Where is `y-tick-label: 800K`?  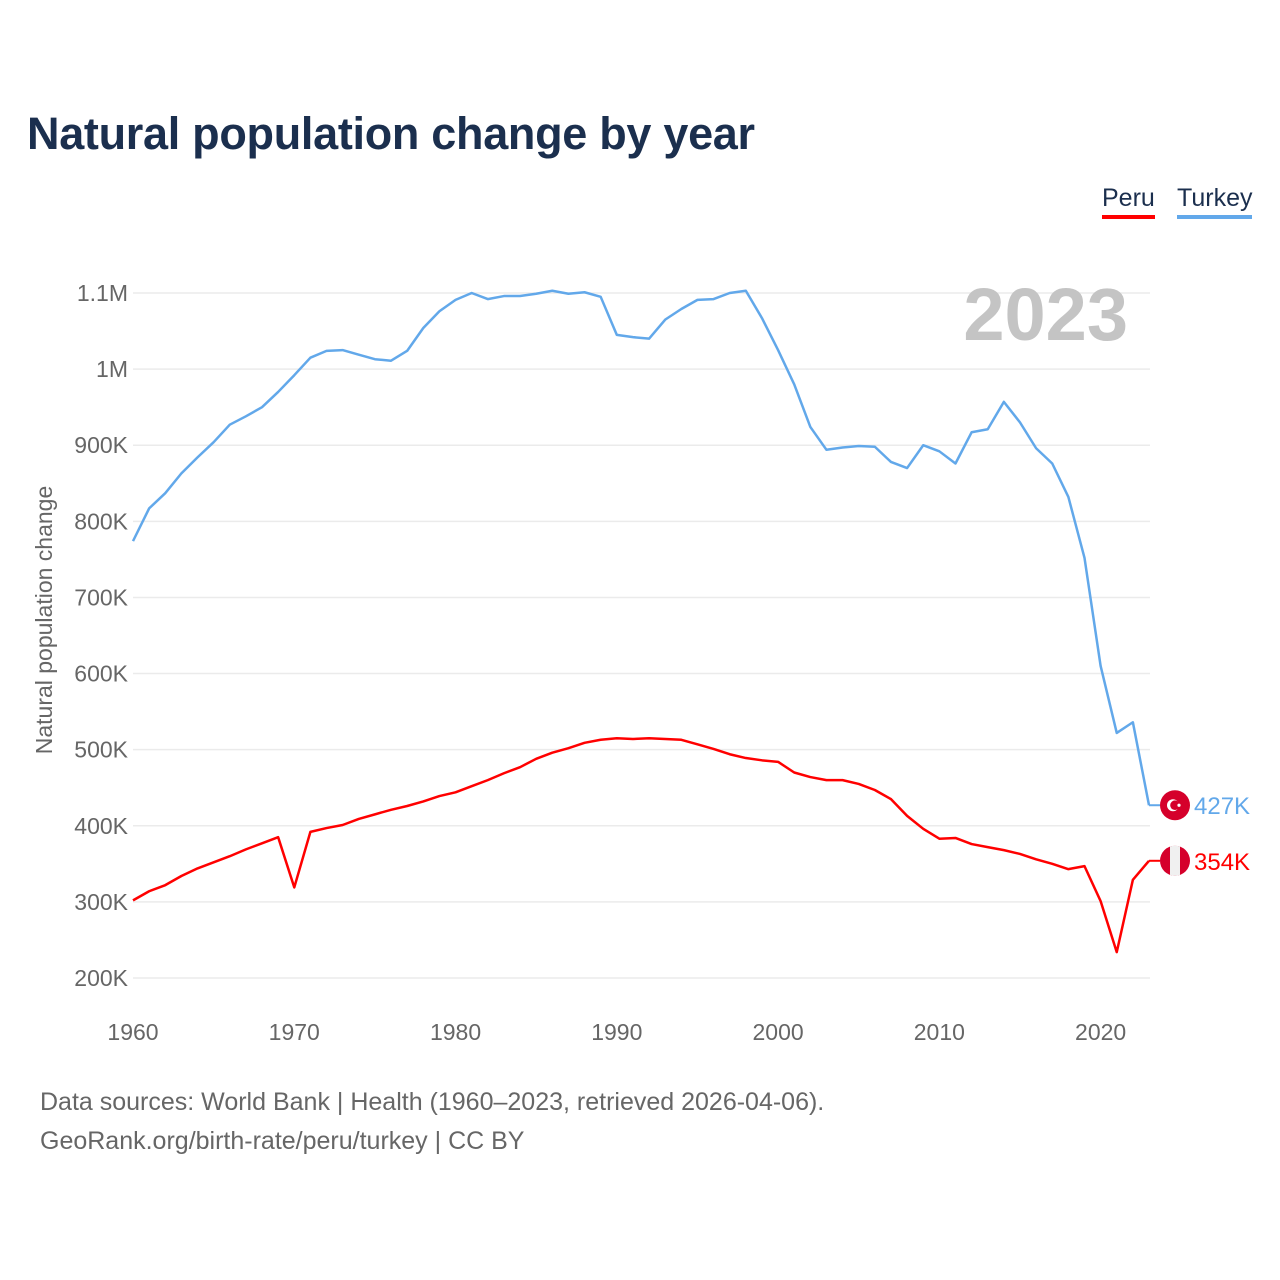 y-tick-label: 800K is located at coordinates (101, 521).